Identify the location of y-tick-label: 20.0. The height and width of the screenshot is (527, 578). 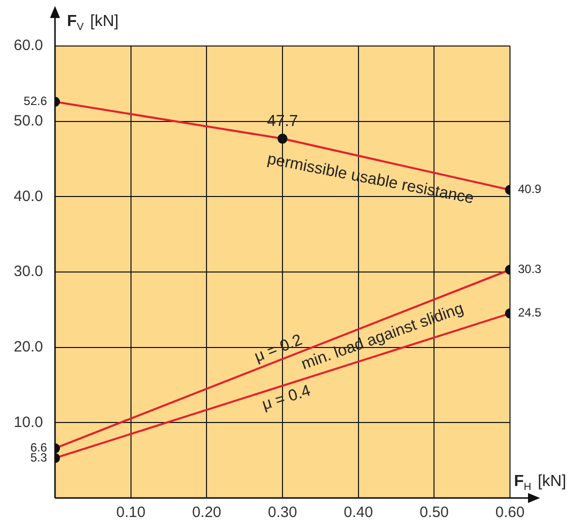
(28, 347).